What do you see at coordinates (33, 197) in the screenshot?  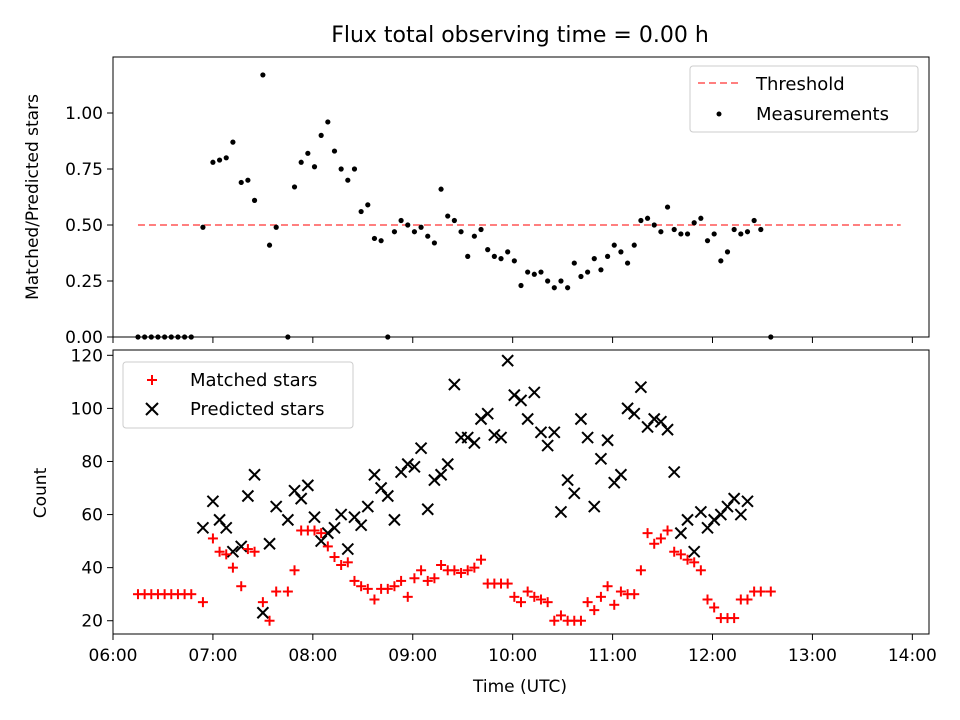 I see `top-y-axis-label: Matched/Predicted stars` at bounding box center [33, 197].